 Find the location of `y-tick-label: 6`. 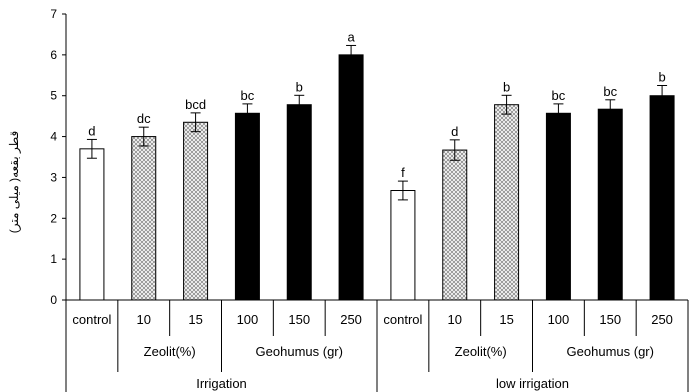

y-tick-label: 6 is located at coordinates (53, 55).